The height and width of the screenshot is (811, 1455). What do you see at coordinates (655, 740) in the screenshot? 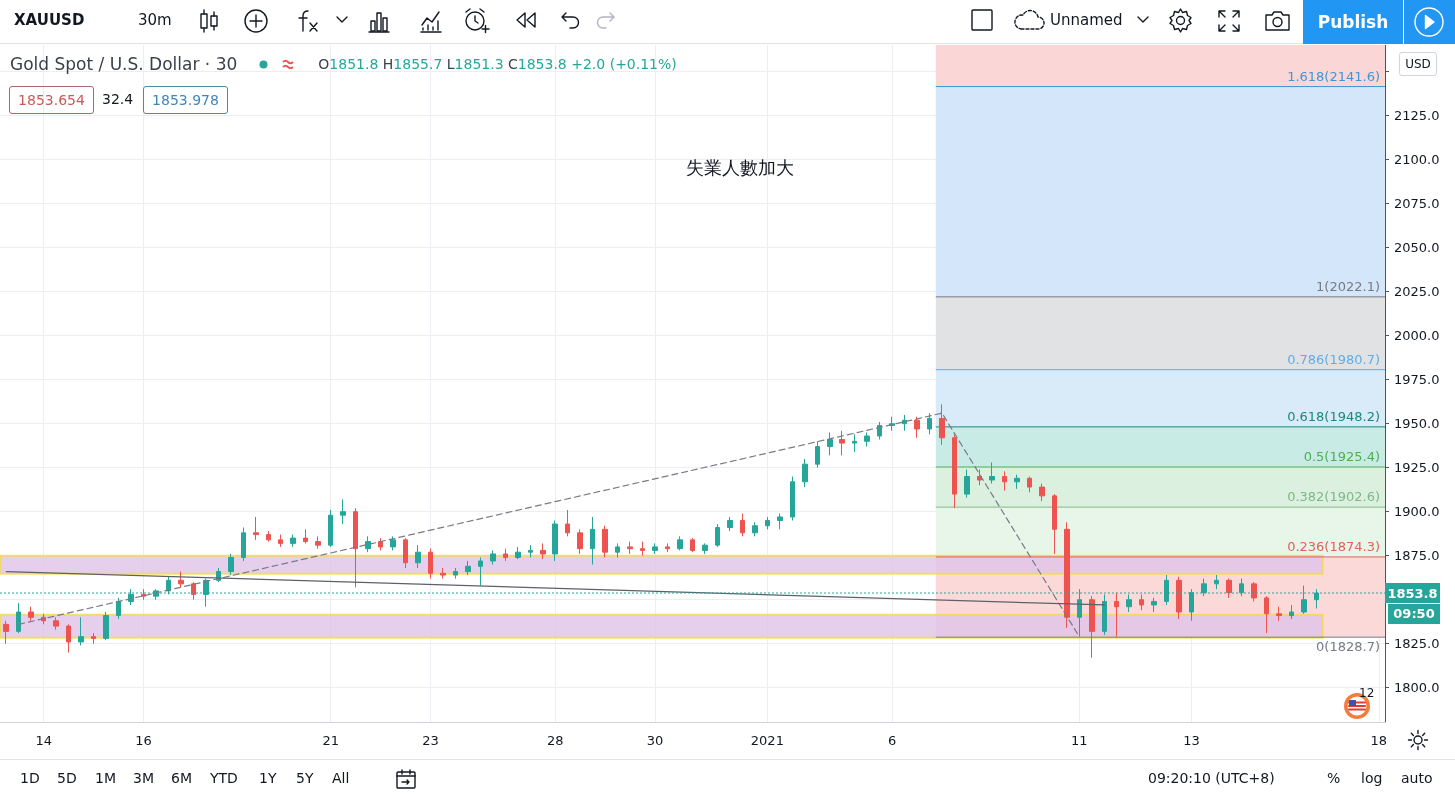
I see `x-tick-label: 30` at bounding box center [655, 740].